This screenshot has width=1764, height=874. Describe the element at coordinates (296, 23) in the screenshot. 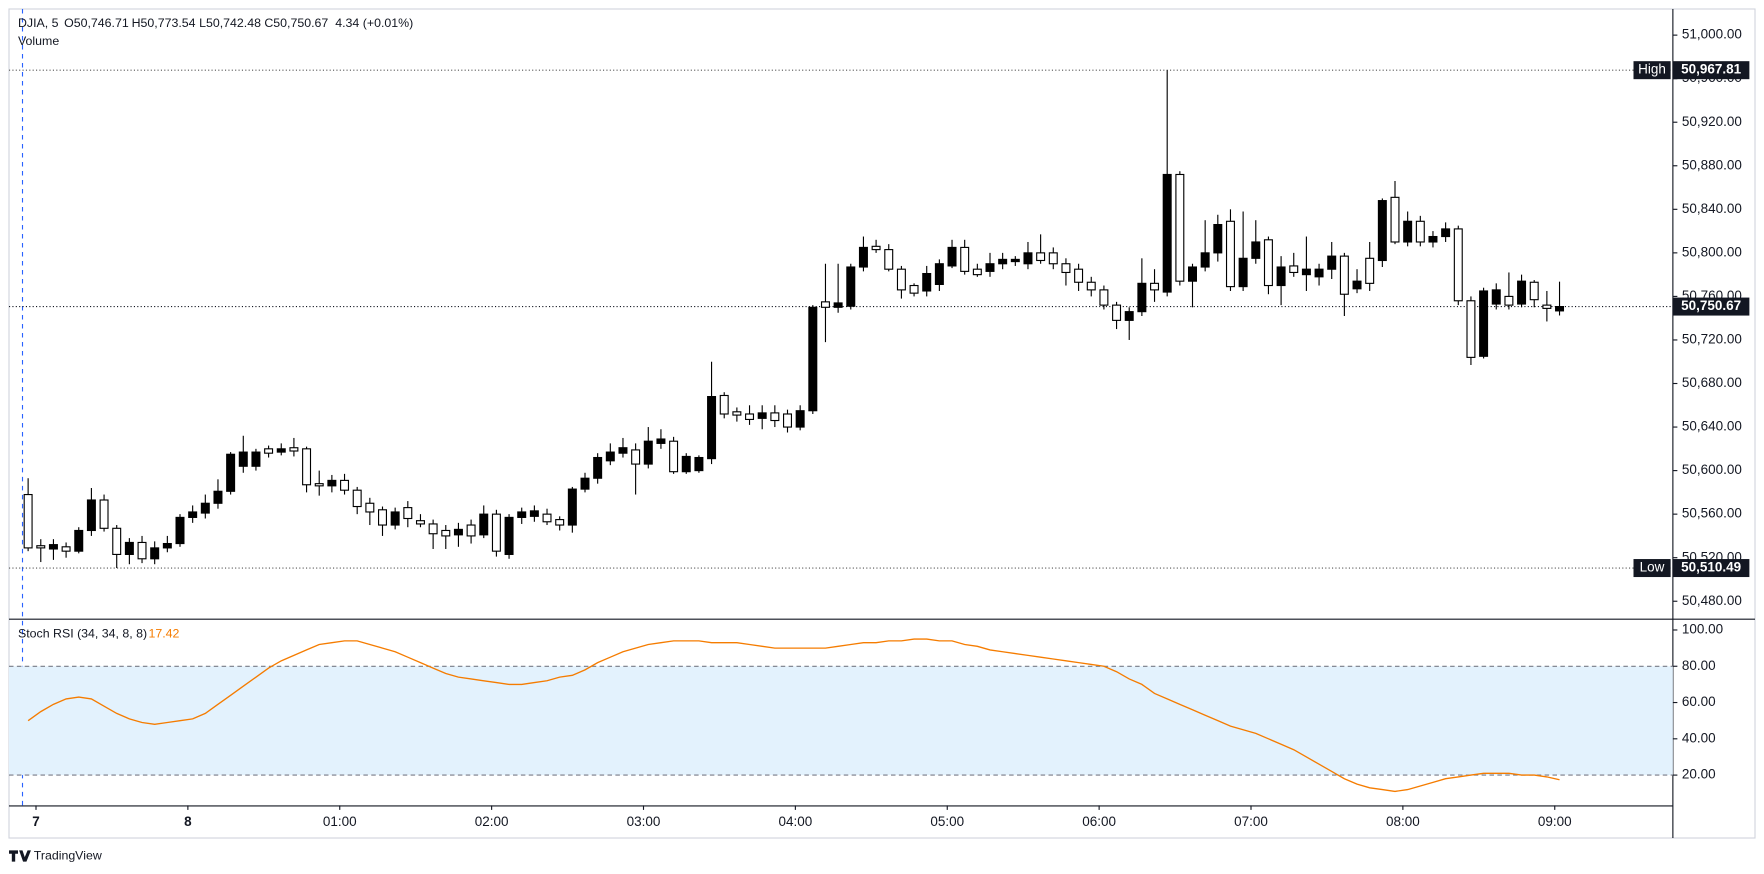

I see `legend-close: C50,750.67` at that location.